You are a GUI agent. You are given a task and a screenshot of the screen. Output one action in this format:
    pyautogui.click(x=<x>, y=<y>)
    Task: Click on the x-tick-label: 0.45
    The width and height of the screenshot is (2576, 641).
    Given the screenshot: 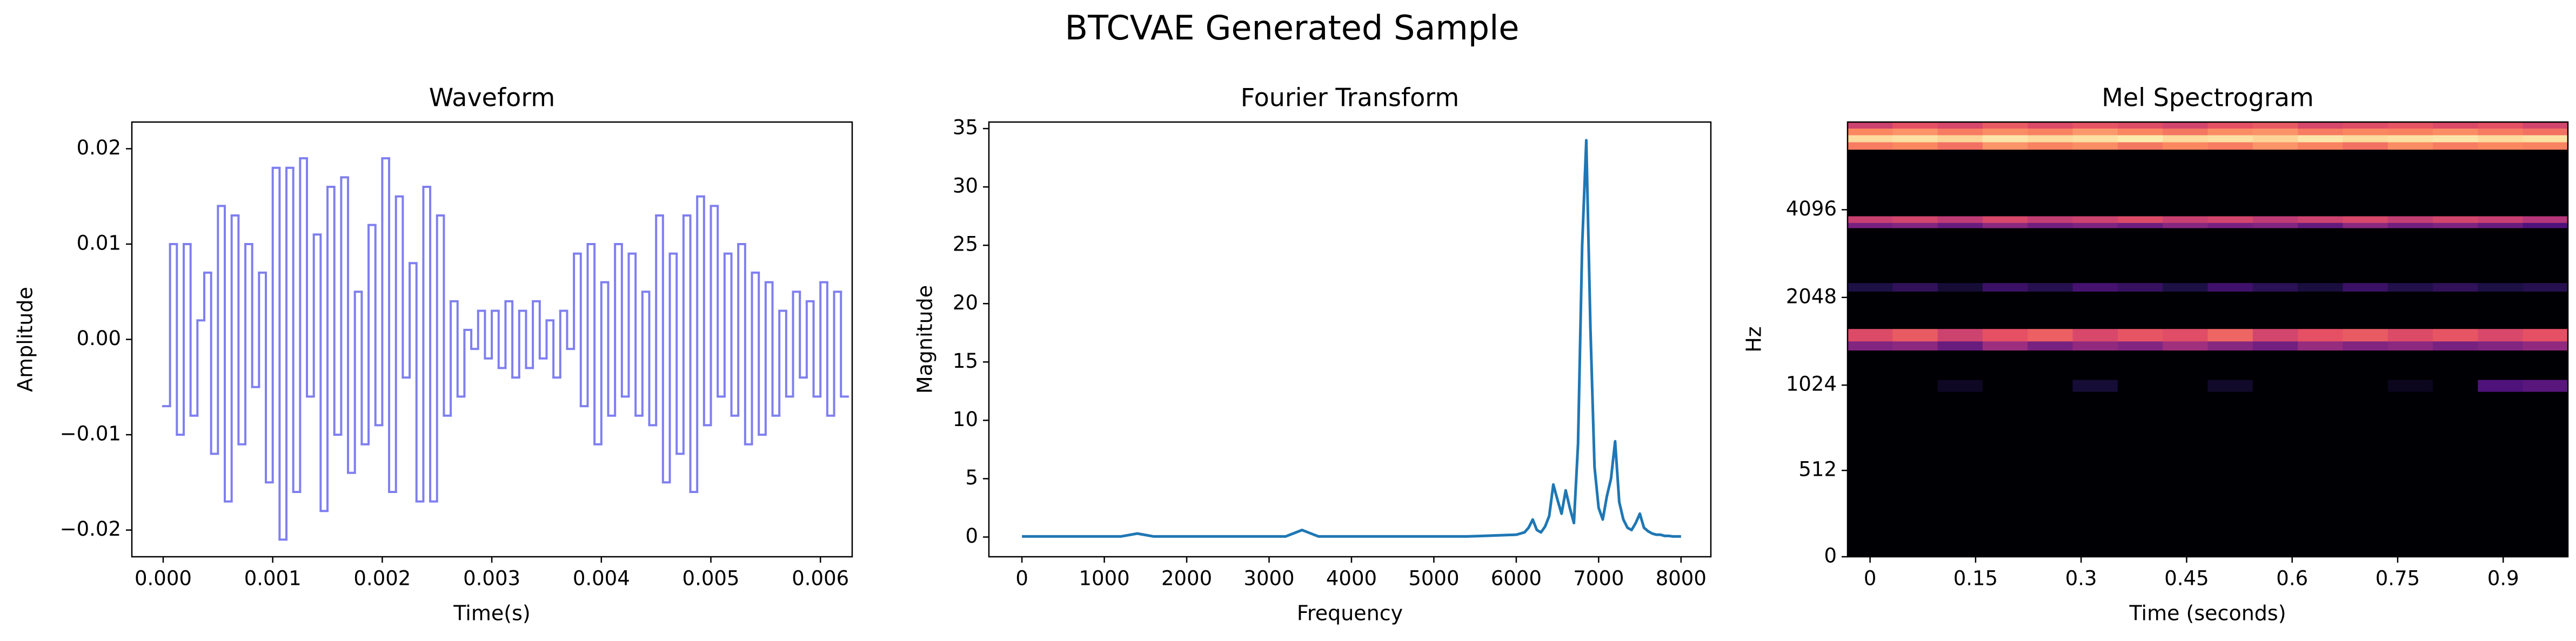 What is the action you would take?
    pyautogui.click(x=2186, y=578)
    